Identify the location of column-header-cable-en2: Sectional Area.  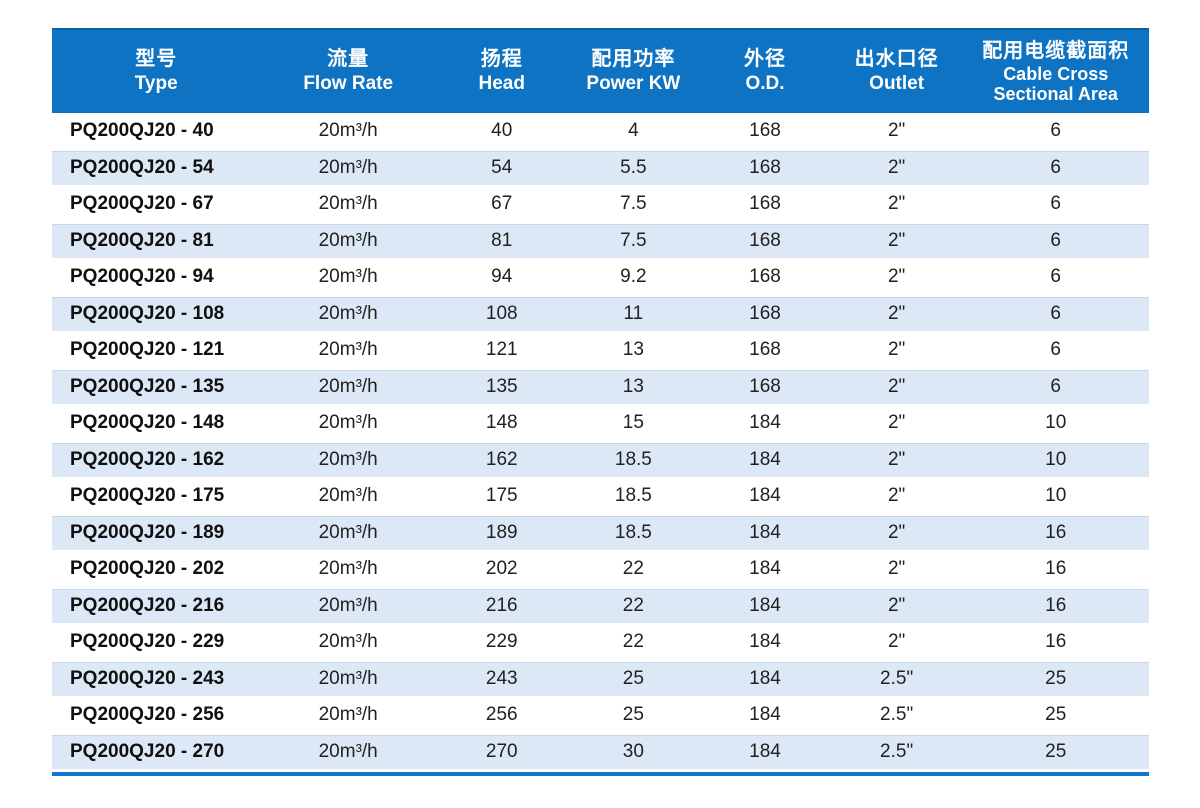
(1055, 94).